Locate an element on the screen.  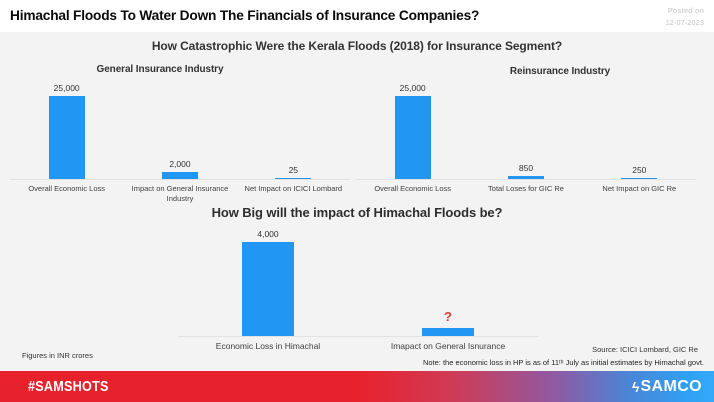
bar-value-label: 25 is located at coordinates (293, 170).